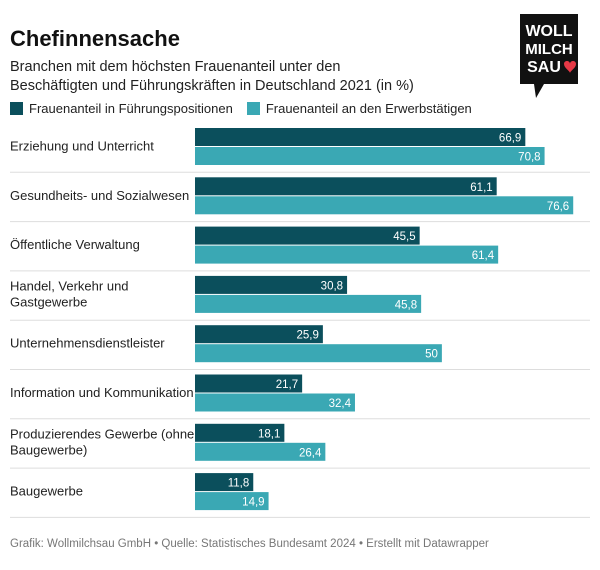 Image resolution: width=600 pixels, height=570 pixels. Describe the element at coordinates (510, 139) in the screenshot. I see `value-label-fuehrung: 66,9` at that location.